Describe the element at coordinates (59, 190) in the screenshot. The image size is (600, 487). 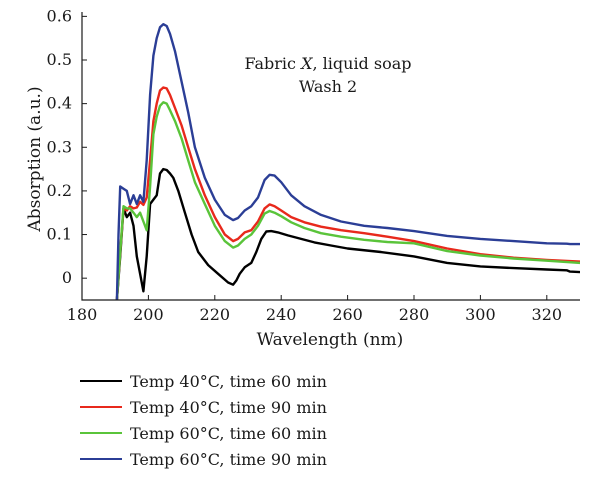
I see `y-tick-label: 0.2` at that location.